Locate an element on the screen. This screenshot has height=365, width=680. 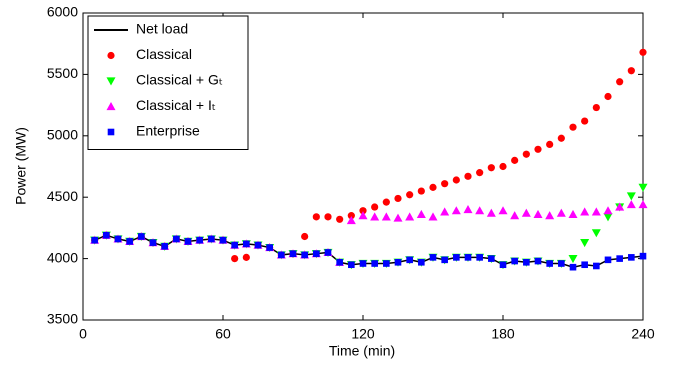
y-tick-label: 5500 is located at coordinates (62, 73).